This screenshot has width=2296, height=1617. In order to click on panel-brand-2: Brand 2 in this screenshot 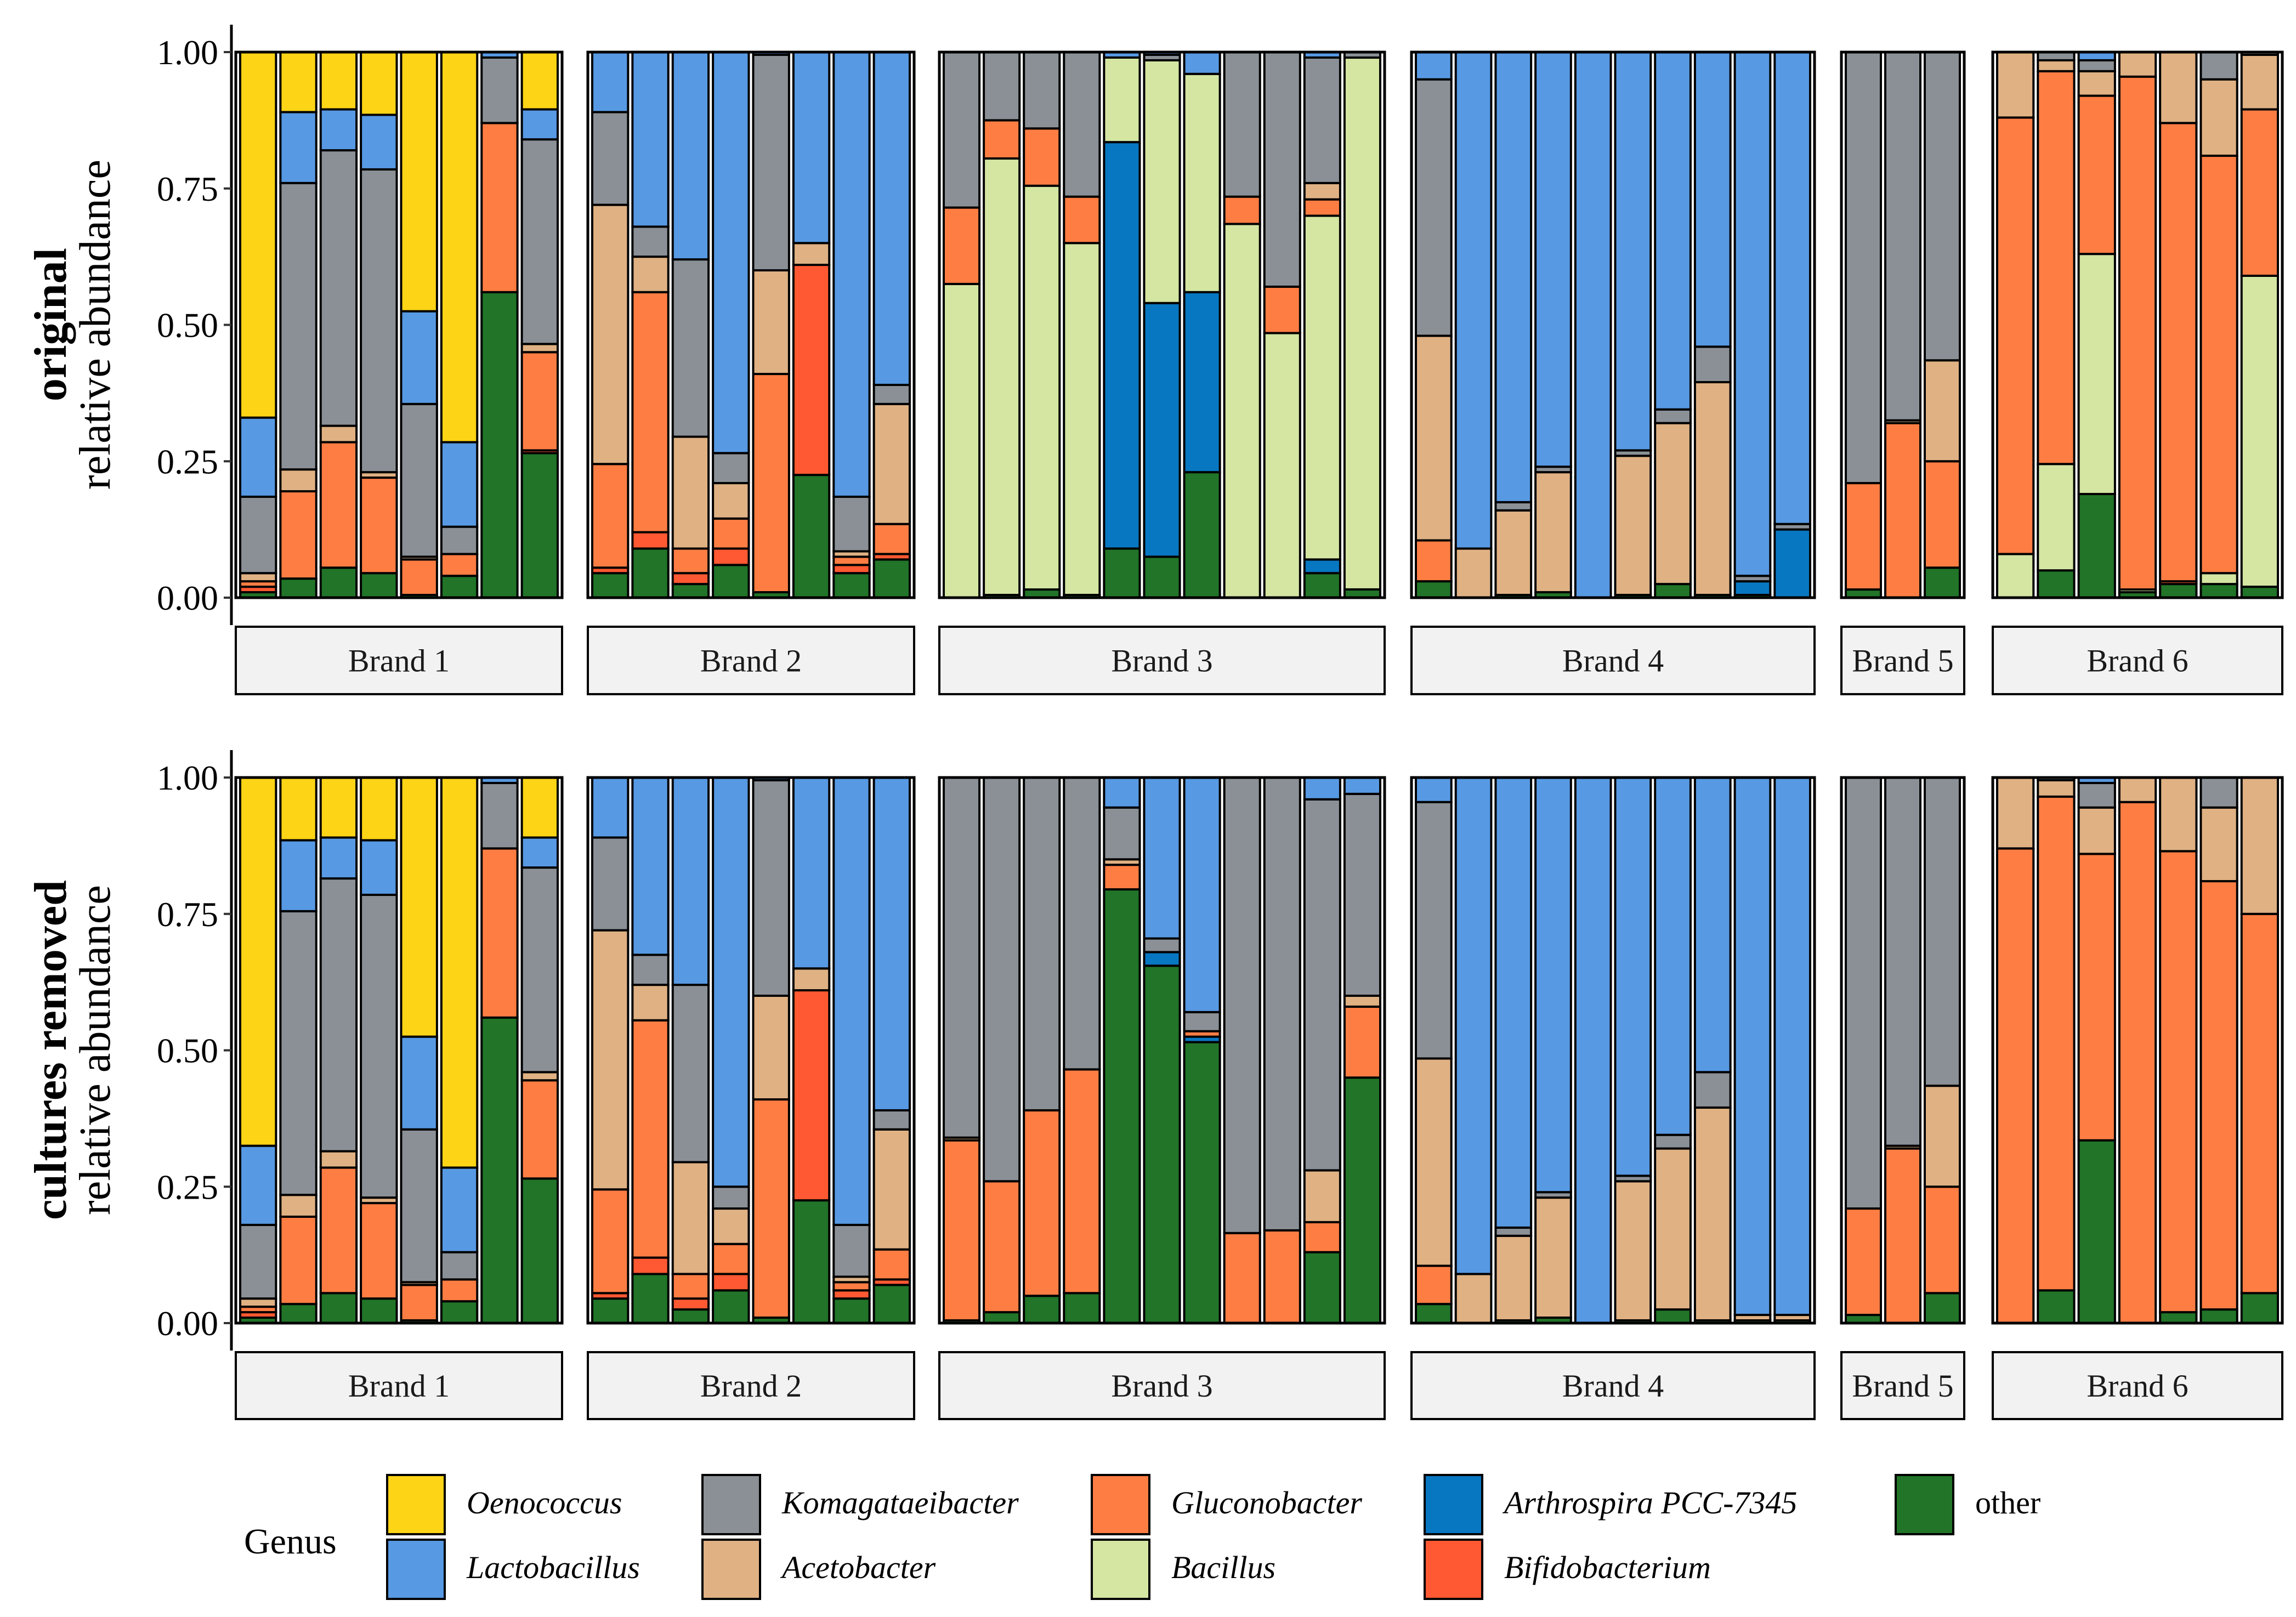, I will do `click(751, 372)`.